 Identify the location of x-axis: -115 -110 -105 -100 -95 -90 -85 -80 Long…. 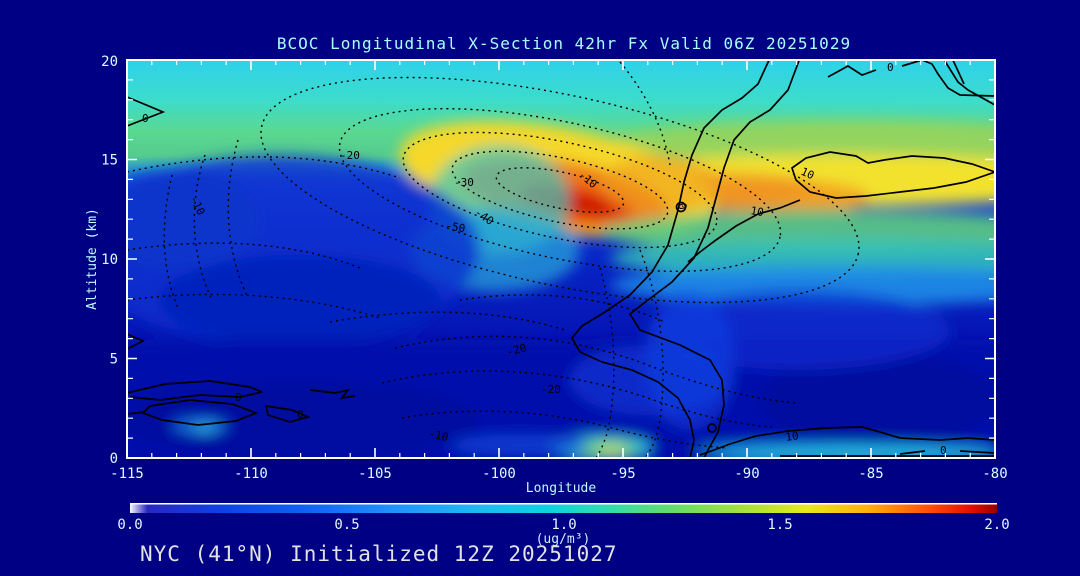
(559, 481).